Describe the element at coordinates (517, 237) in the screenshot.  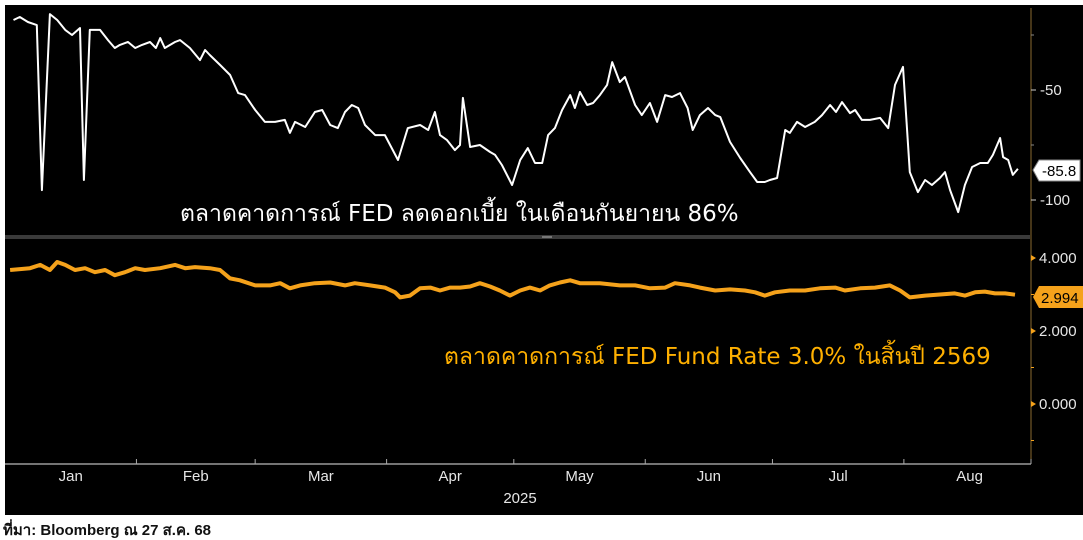
I see `panel-divider` at that location.